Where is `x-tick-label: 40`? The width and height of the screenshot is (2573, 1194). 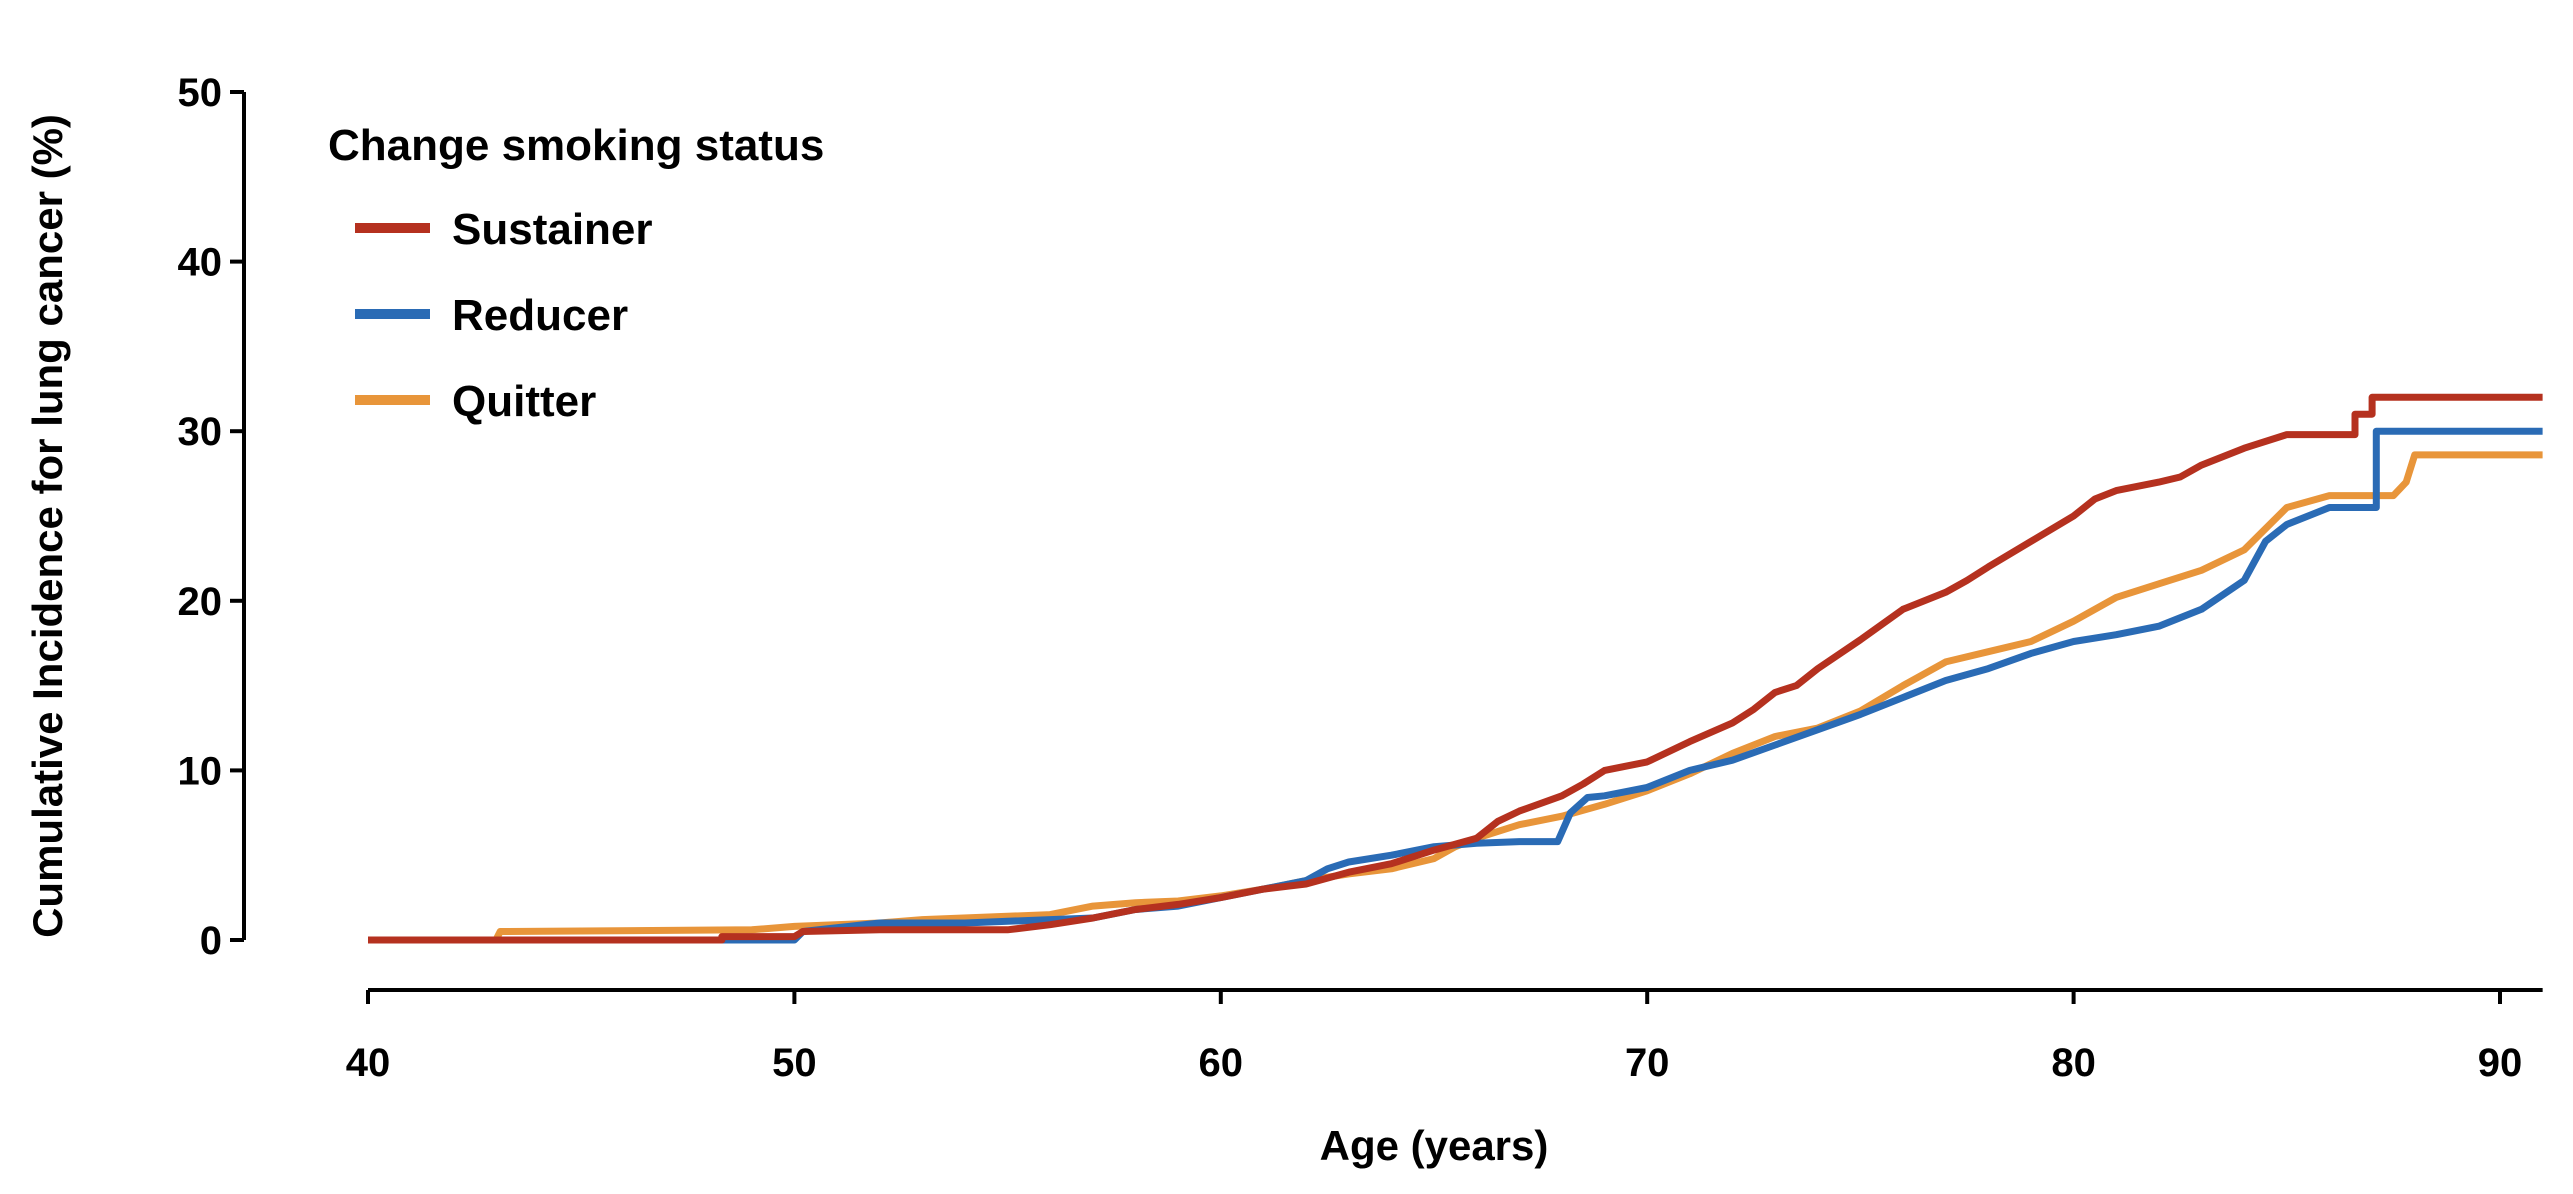 x-tick-label: 40 is located at coordinates (368, 1063).